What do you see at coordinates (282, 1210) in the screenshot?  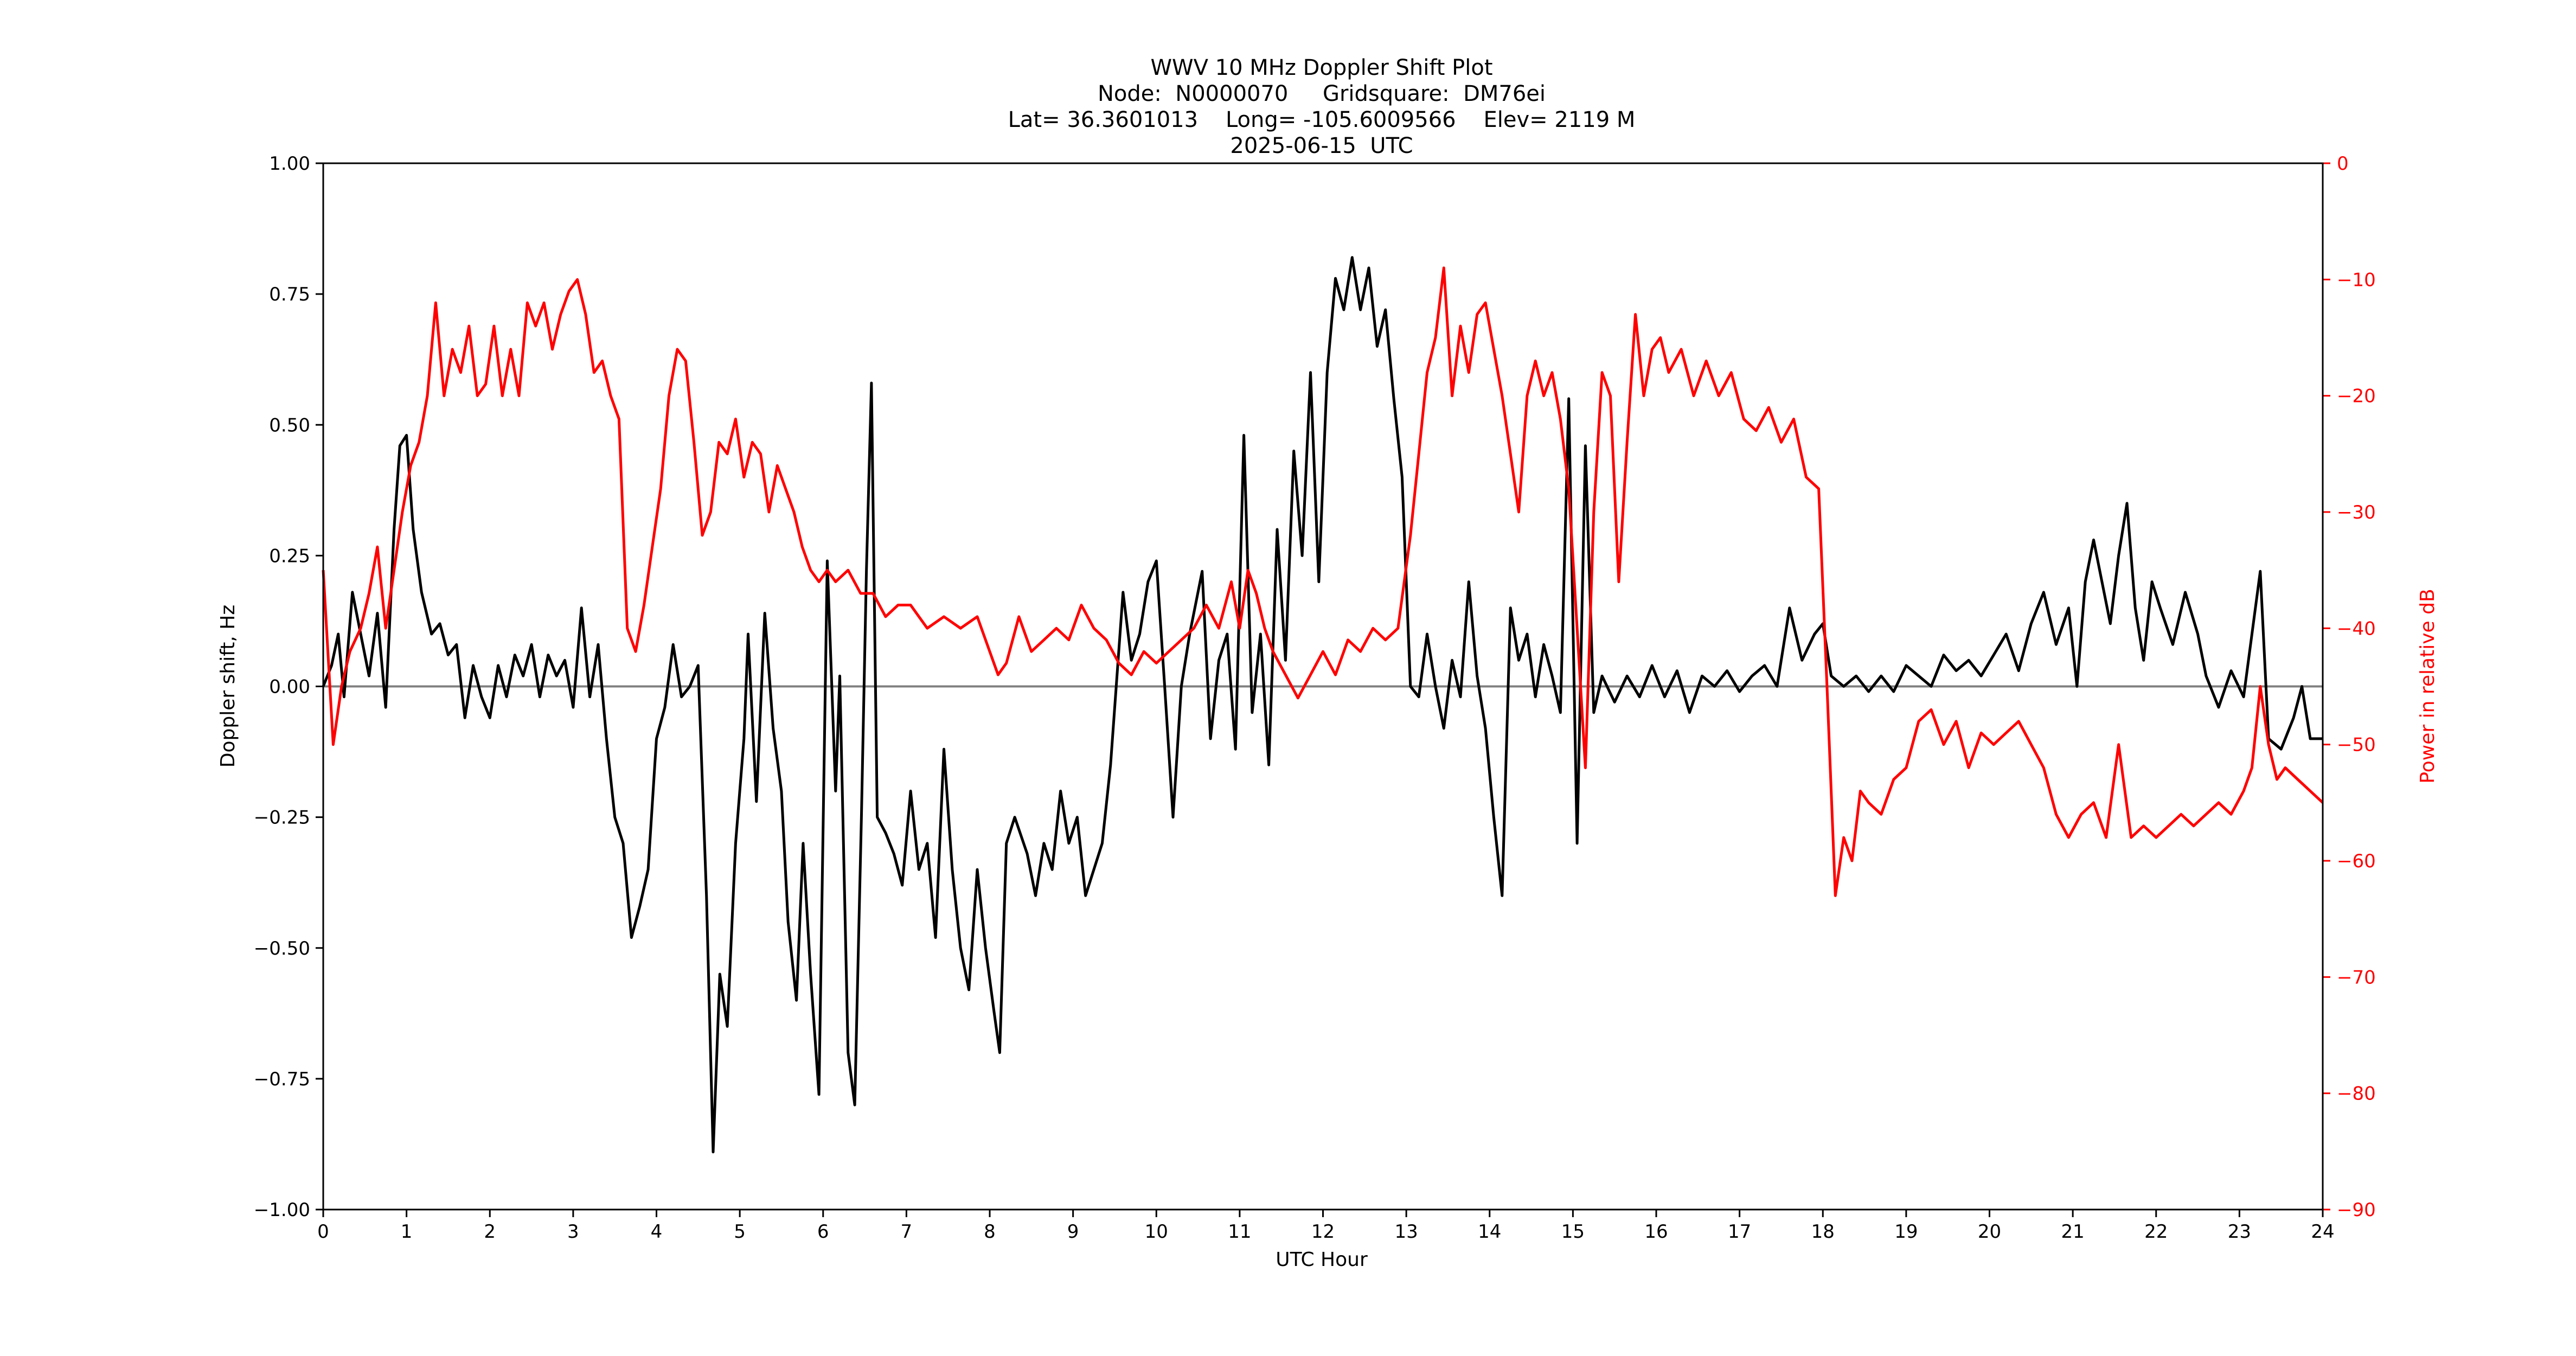 I see `y-left-tick-label: −1.00` at bounding box center [282, 1210].